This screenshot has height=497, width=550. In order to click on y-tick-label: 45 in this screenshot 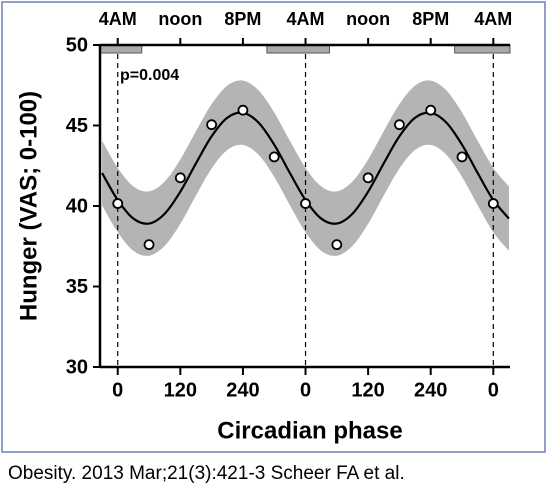, I will do `click(77, 126)`.